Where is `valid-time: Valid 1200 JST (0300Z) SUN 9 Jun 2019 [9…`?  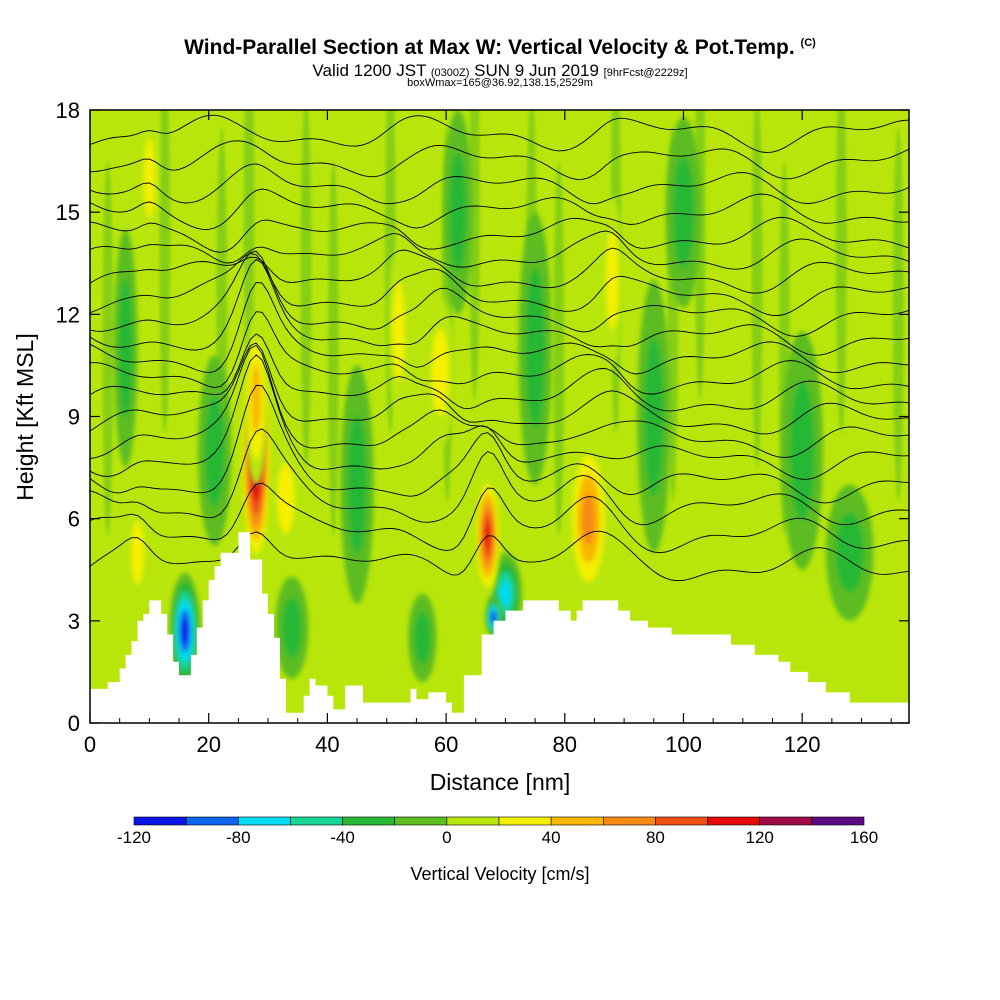 valid-time: Valid 1200 JST (0300Z) SUN 9 Jun 2019 [9… is located at coordinates (500, 71).